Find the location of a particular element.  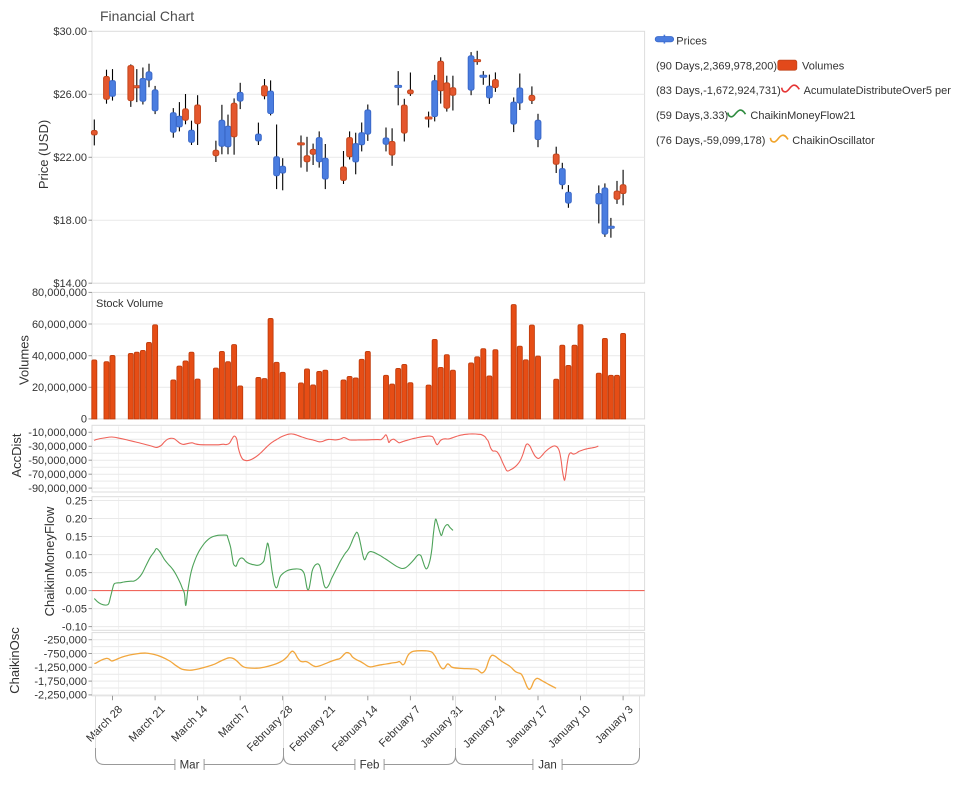

svg-text: ChaikinMoneyFlow21 is located at coordinates (802, 116).